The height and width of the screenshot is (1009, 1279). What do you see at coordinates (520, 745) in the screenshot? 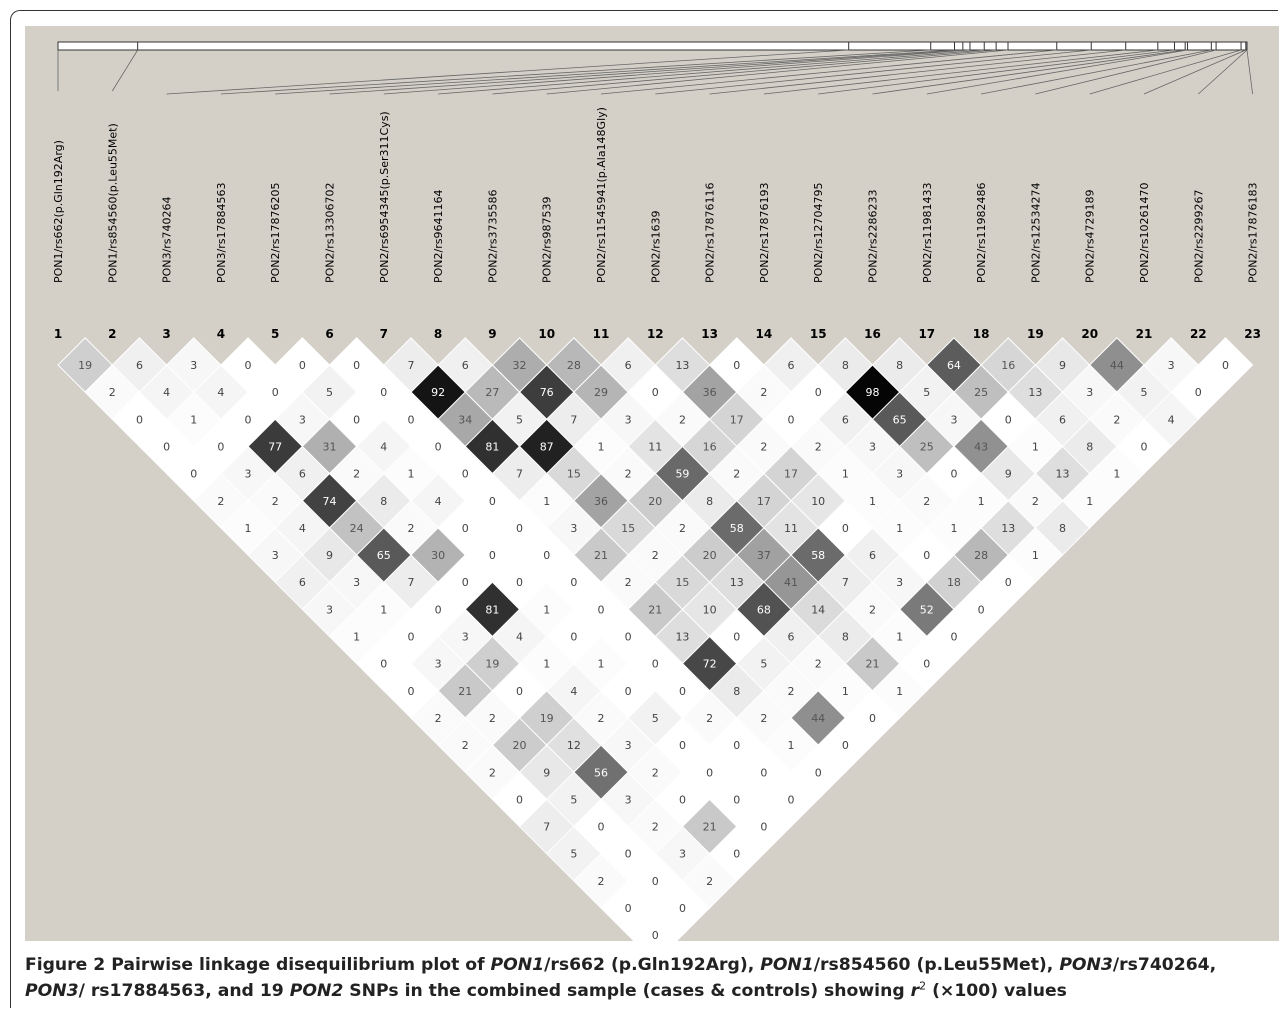
I see `ld-value: 20` at bounding box center [520, 745].